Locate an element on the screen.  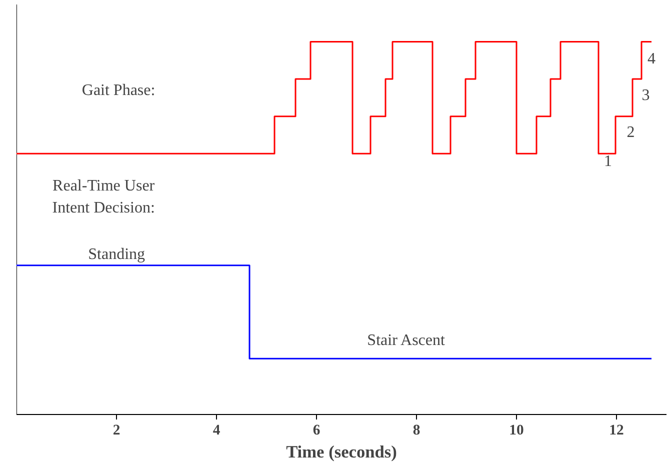
annotation: Stair Ascent is located at coordinates (406, 341).